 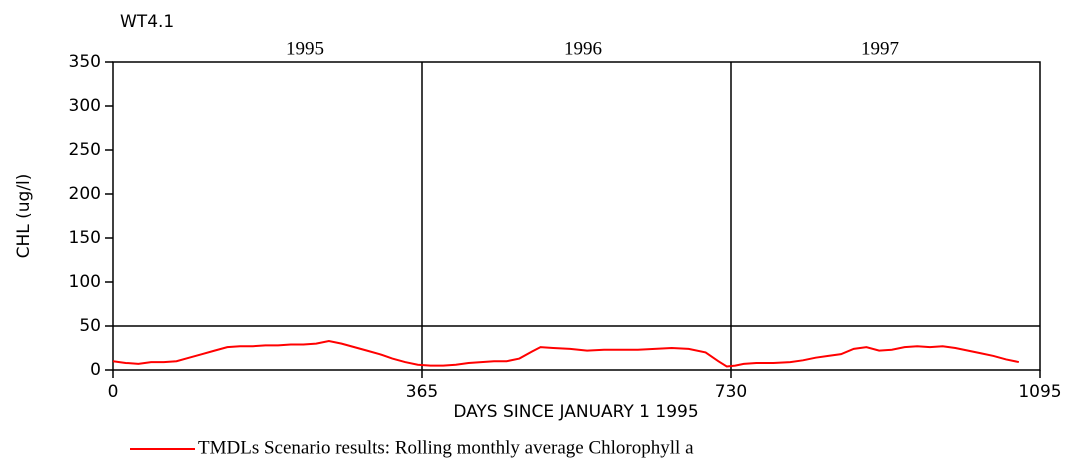 I want to click on year-label: 1997, so click(x=880, y=48).